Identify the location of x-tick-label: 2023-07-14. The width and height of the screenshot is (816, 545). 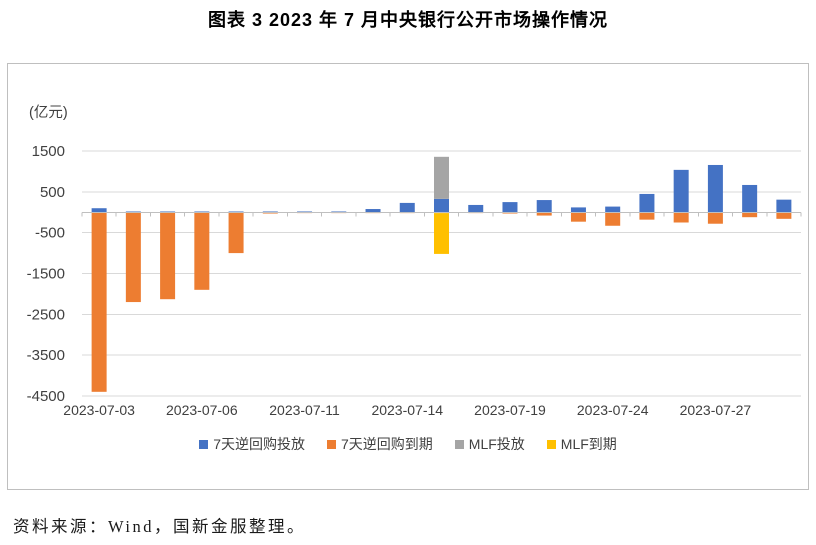
(407, 410).